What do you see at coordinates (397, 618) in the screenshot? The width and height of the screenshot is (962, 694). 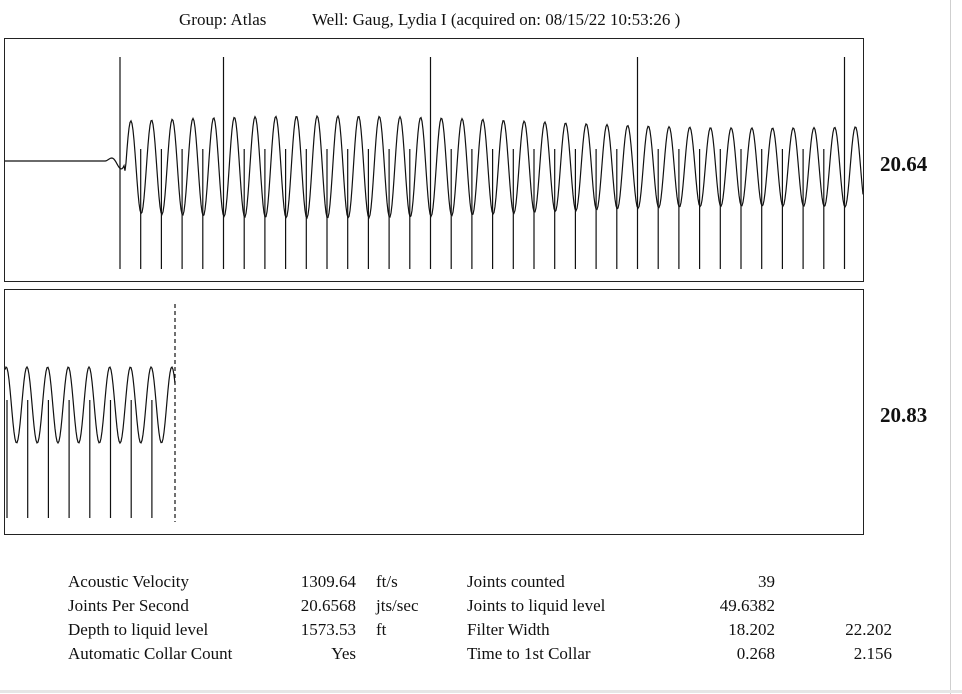 I see `stats-units-col: ft/s jts/sec ft` at bounding box center [397, 618].